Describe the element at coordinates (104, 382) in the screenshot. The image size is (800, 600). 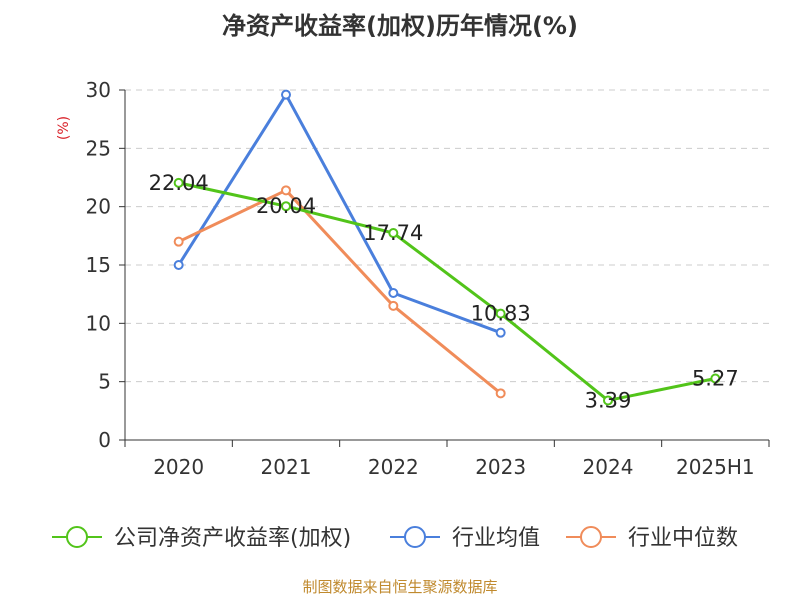
I see `y-tick-label: 5` at that location.